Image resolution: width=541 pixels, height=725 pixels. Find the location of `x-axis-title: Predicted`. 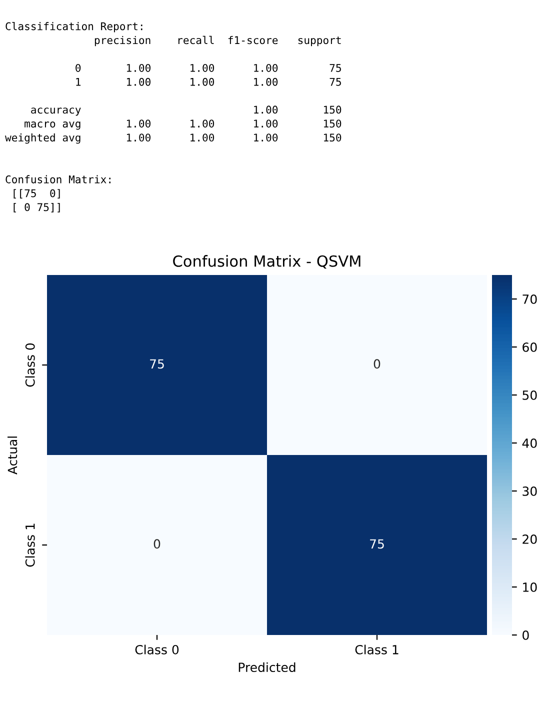

x-axis-title: Predicted is located at coordinates (267, 667).